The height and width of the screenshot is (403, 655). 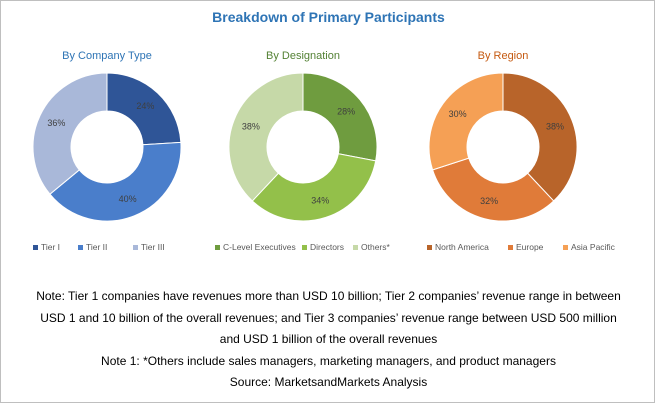 I want to click on legend-label: Tier I, so click(x=50, y=247).